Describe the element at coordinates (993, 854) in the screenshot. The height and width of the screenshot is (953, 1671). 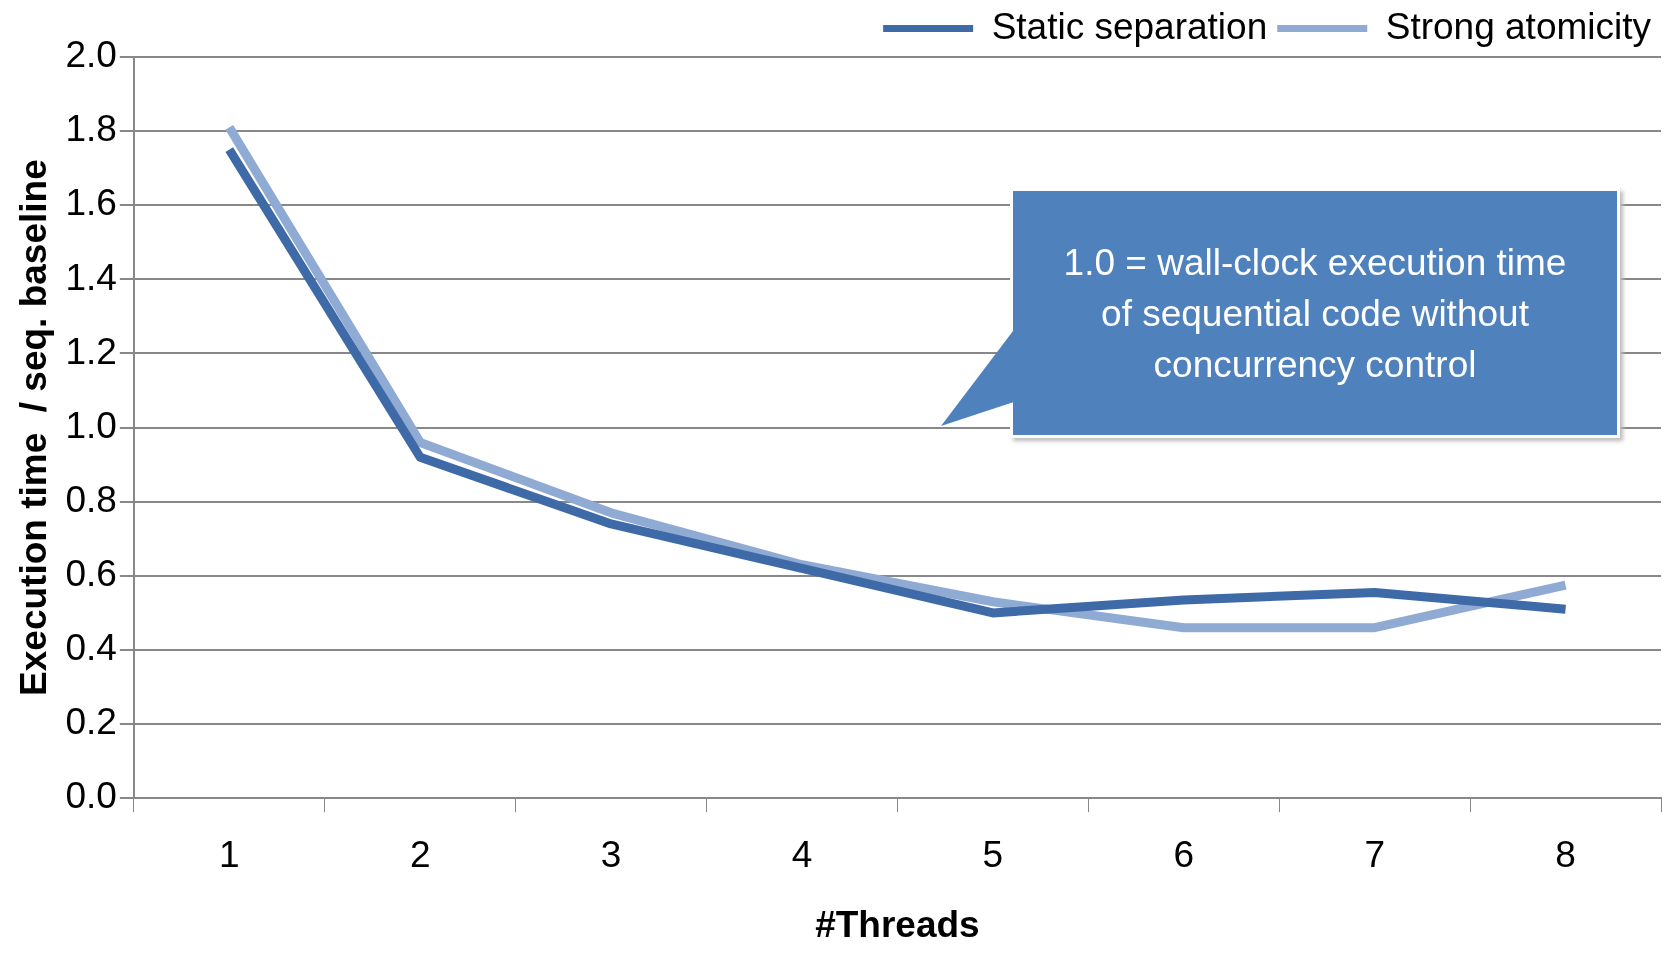
I see `x-tick-label: 5` at that location.